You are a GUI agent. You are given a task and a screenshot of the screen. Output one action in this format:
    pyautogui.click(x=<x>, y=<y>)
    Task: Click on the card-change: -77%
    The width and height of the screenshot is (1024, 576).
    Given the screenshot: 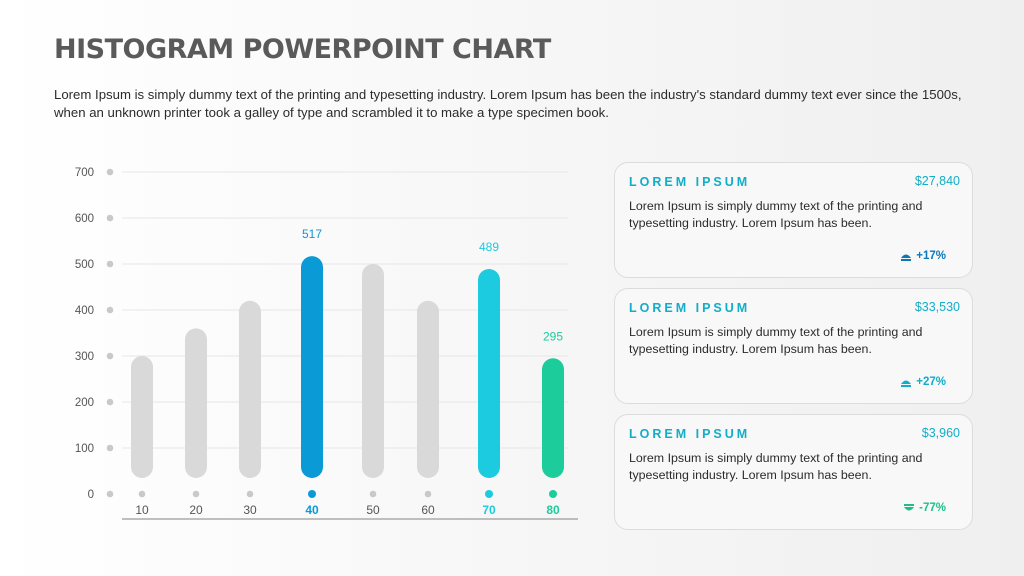 What is the action you would take?
    pyautogui.click(x=924, y=508)
    